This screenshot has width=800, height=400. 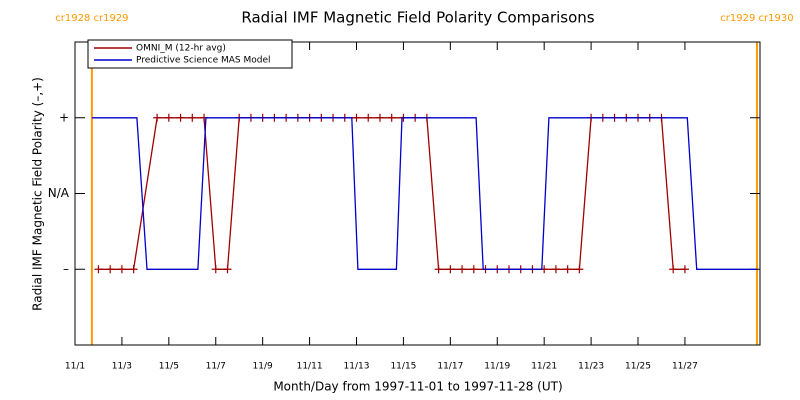 I want to click on y-tick-label: +, so click(x=64, y=117).